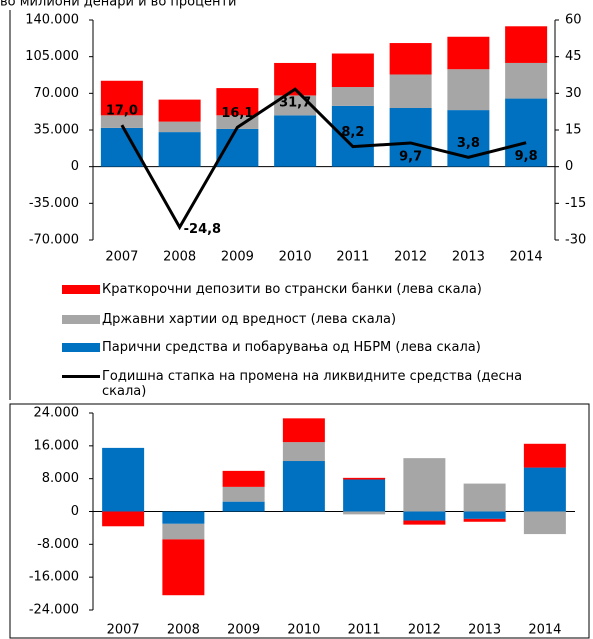 This screenshot has width=593, height=639. I want to click on chart-title: во милиони денари и во проценти, so click(118, 5).